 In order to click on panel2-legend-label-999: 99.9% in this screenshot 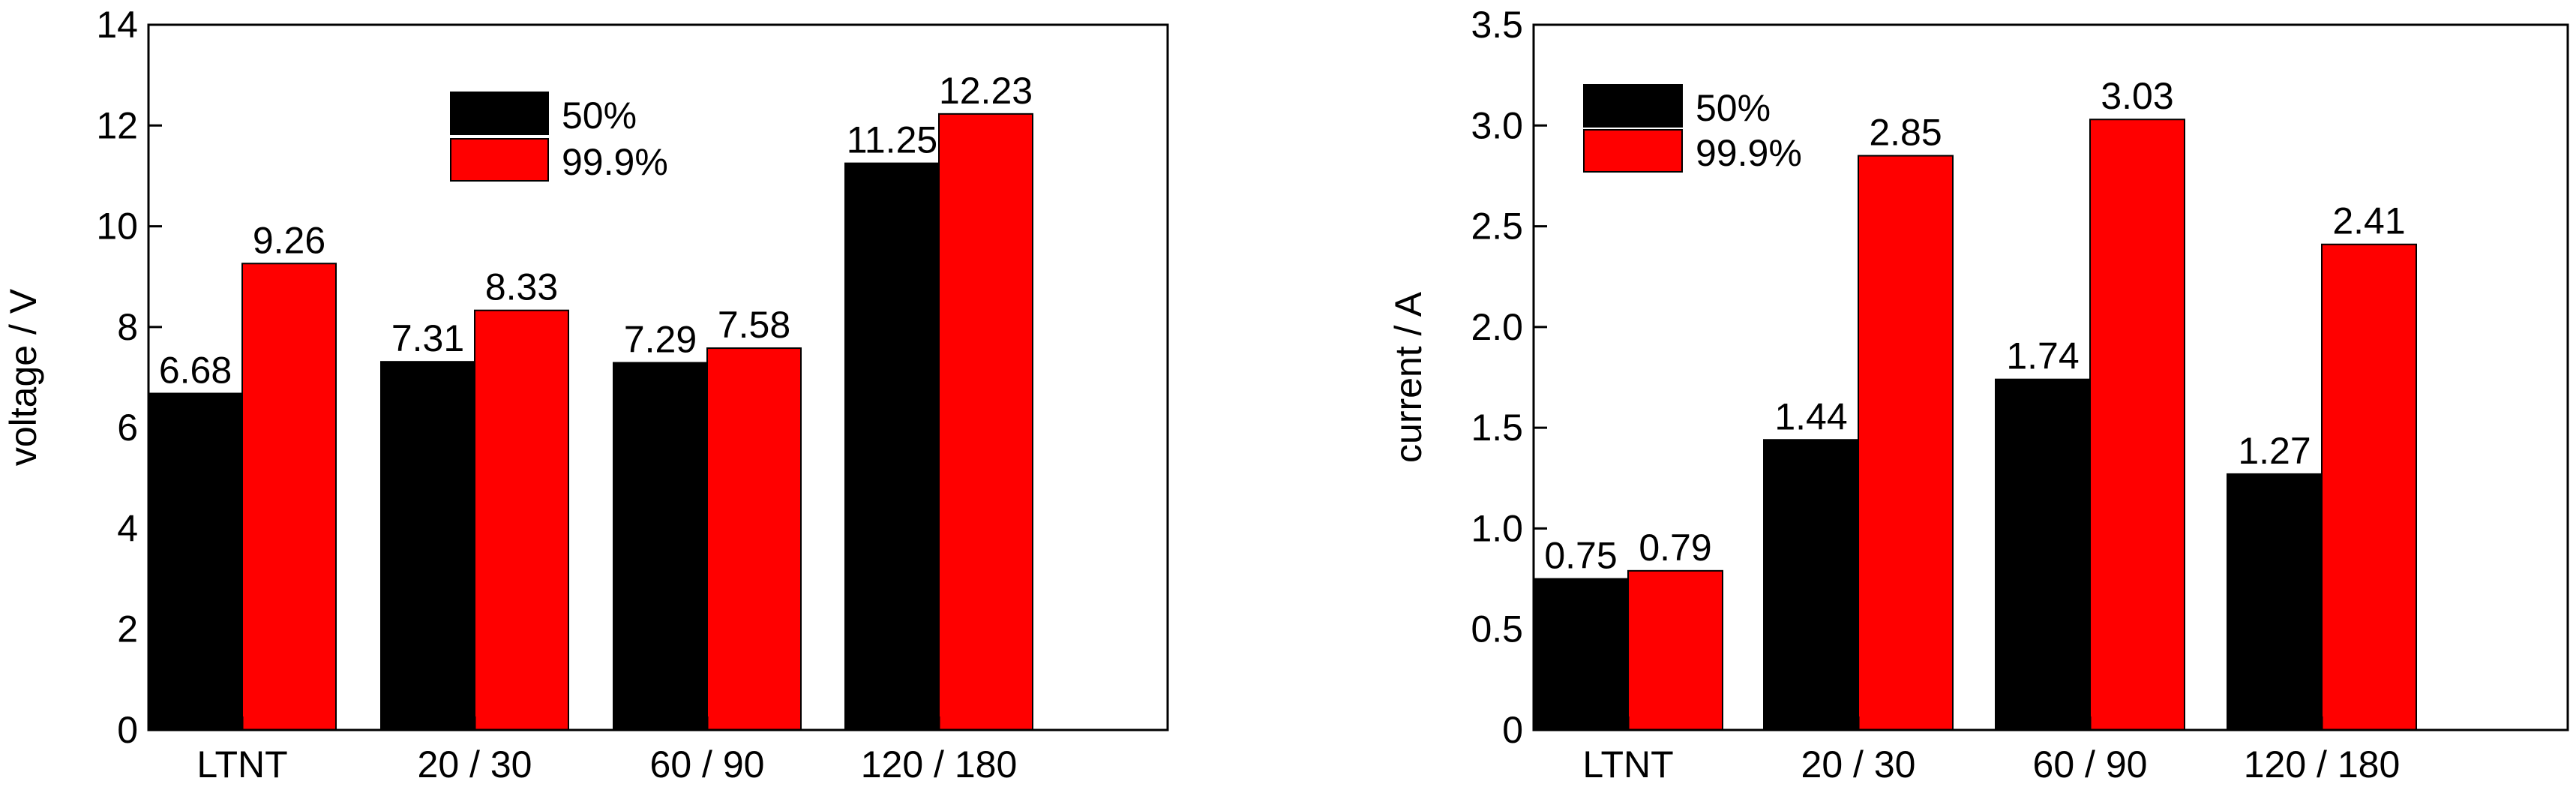, I will do `click(1749, 153)`.